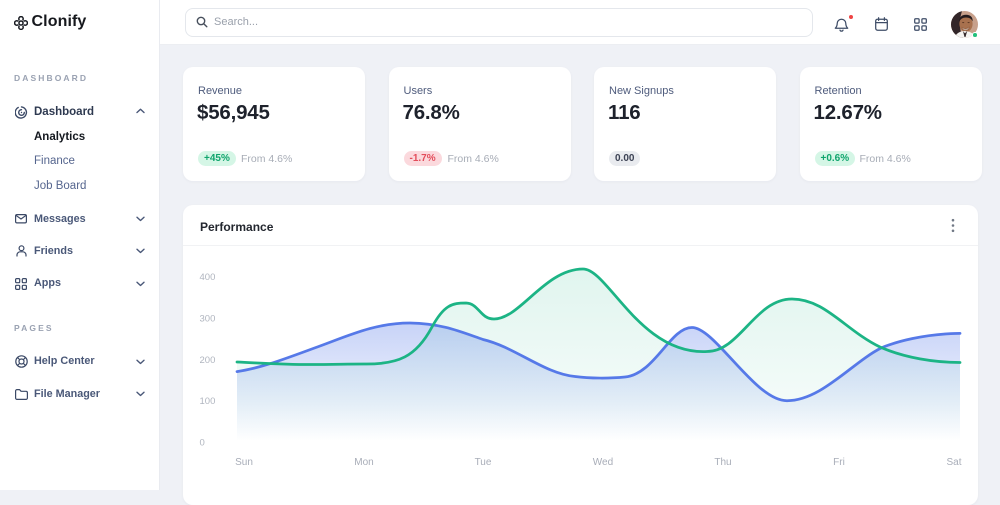  Describe the element at coordinates (208, 318) in the screenshot. I see `svg-text: 300` at that location.